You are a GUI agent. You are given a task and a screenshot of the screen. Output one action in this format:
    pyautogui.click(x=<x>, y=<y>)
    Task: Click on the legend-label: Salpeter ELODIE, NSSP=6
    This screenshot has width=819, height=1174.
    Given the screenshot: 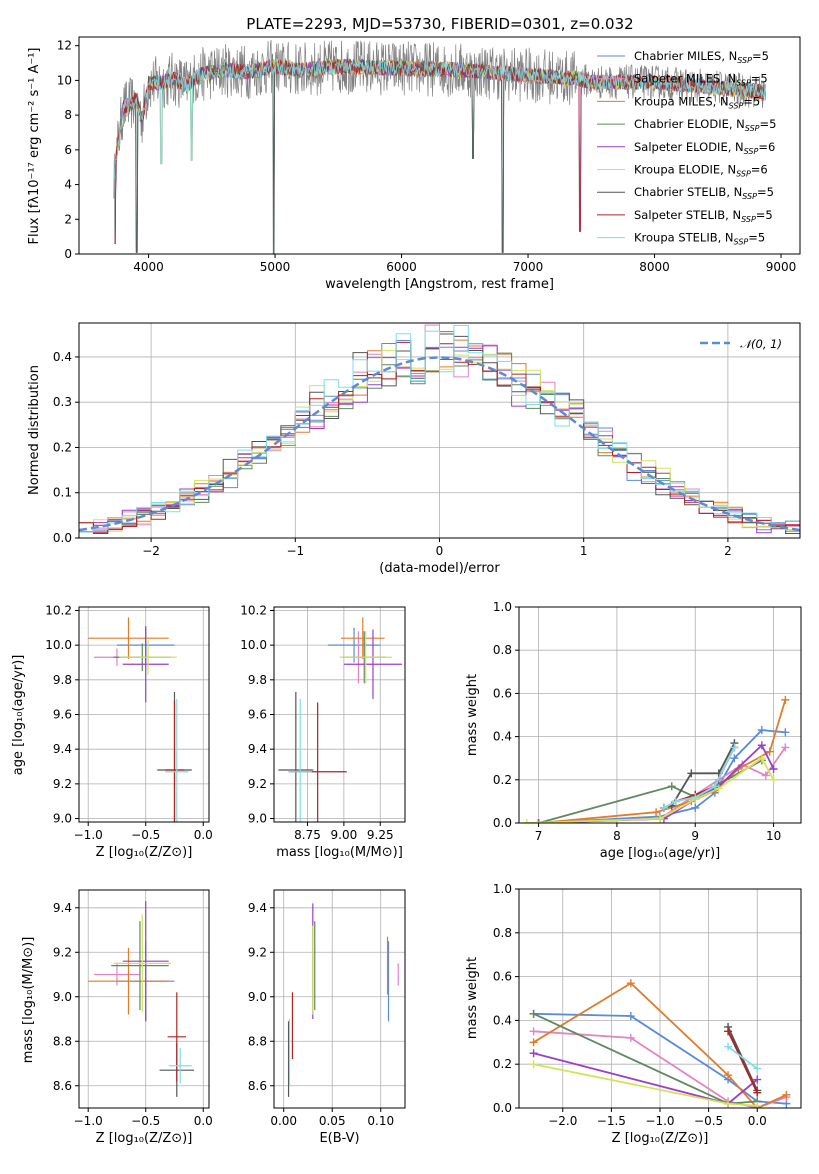 What is the action you would take?
    pyautogui.click(x=704, y=148)
    